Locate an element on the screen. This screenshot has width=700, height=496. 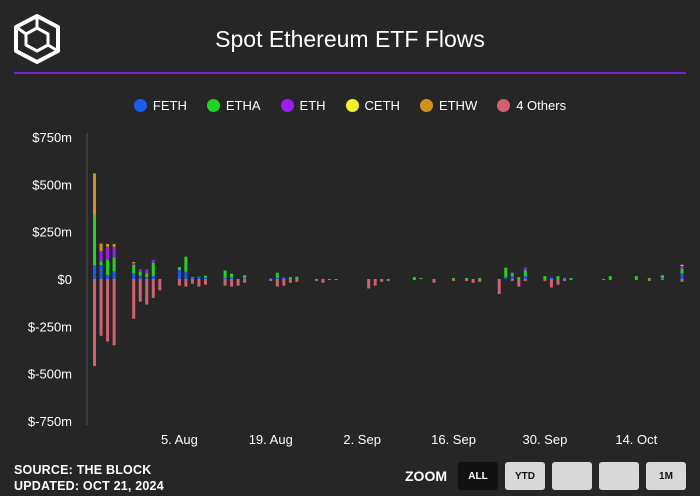
zoom-all-button: ALL is located at coordinates (478, 476).